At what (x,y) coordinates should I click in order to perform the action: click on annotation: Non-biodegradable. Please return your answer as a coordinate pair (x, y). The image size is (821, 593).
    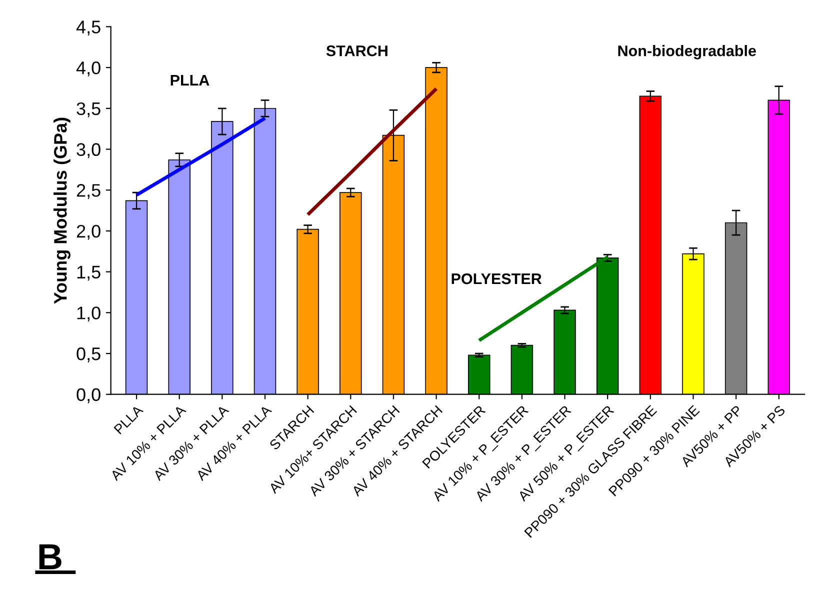
    Looking at the image, I should click on (687, 52).